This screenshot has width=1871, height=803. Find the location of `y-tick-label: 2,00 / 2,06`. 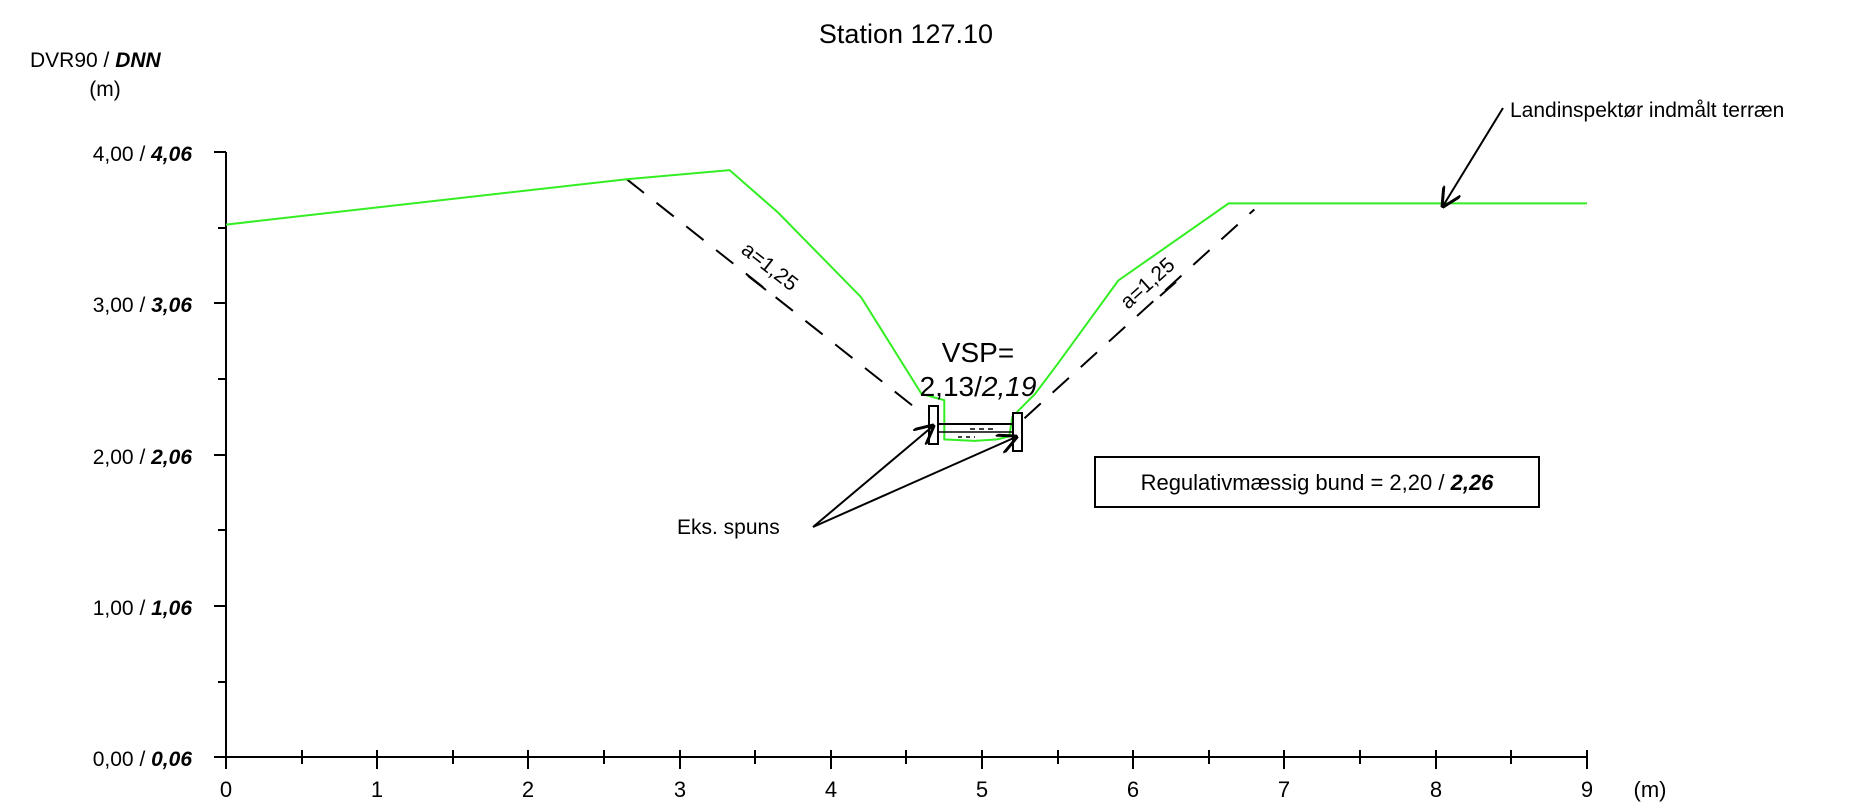

y-tick-label: 2,00 / 2,06 is located at coordinates (143, 457).